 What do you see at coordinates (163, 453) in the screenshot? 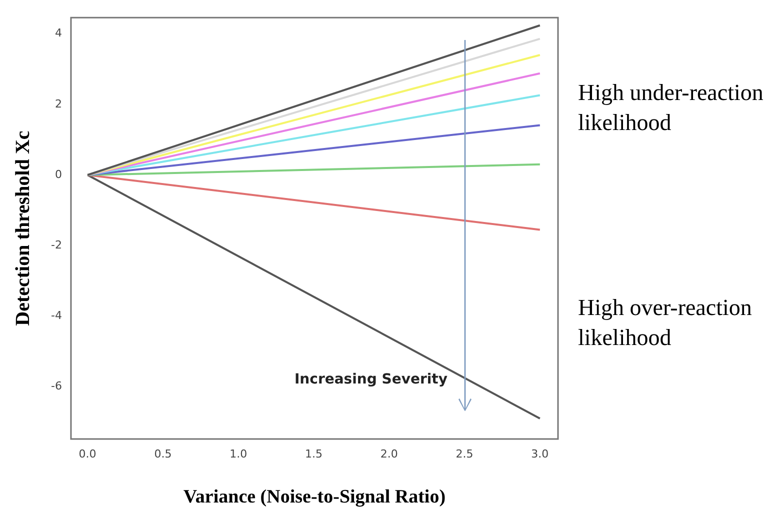
I see `x-tick-label: 0.5` at bounding box center [163, 453].